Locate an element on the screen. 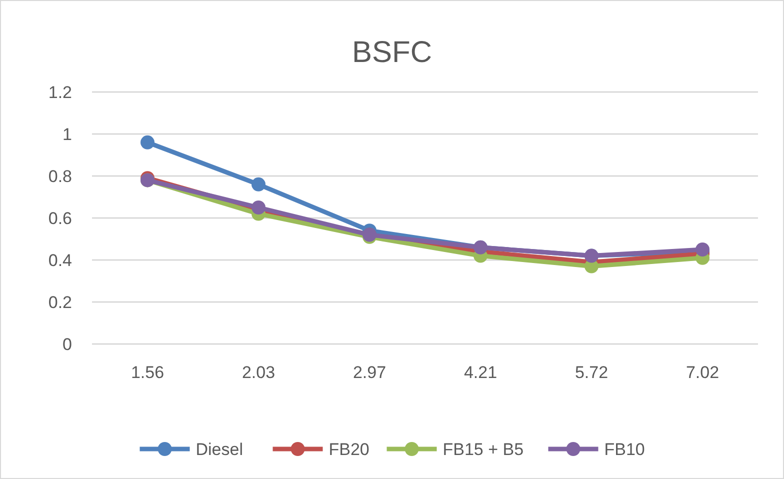 The width and height of the screenshot is (784, 479). x-tick-label: 2.03 is located at coordinates (259, 372).